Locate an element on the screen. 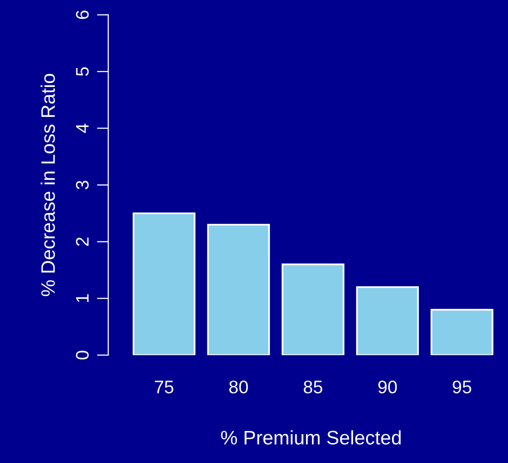 The width and height of the screenshot is (508, 463). x-tick-label: 85 is located at coordinates (313, 387).